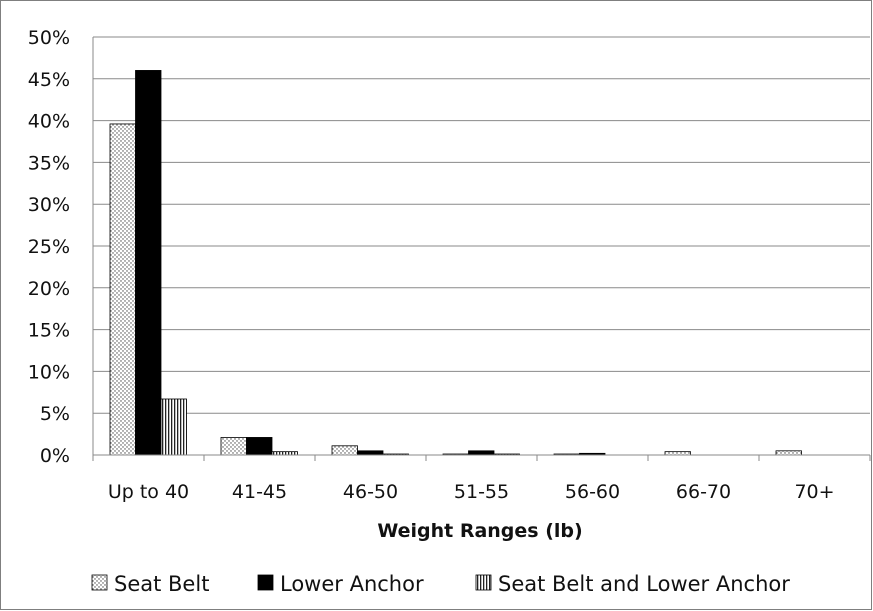 Image resolution: width=873 pixels, height=611 pixels. What do you see at coordinates (49, 289) in the screenshot?
I see `y-tick-label: 20%` at bounding box center [49, 289].